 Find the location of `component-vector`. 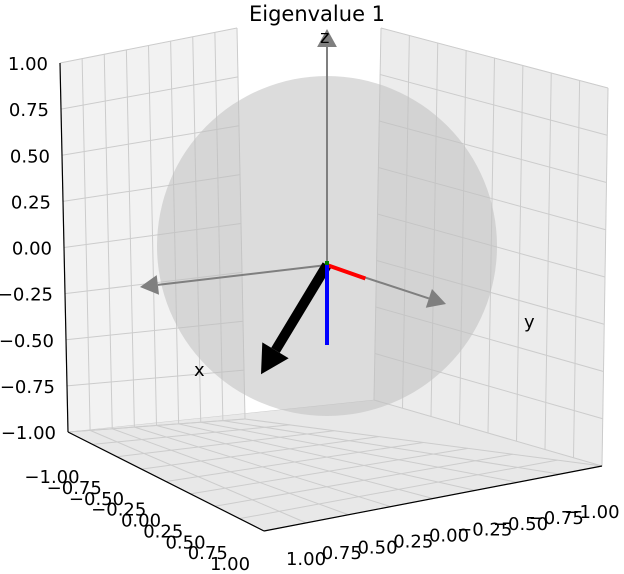

component-vector is located at coordinates (346, 272).